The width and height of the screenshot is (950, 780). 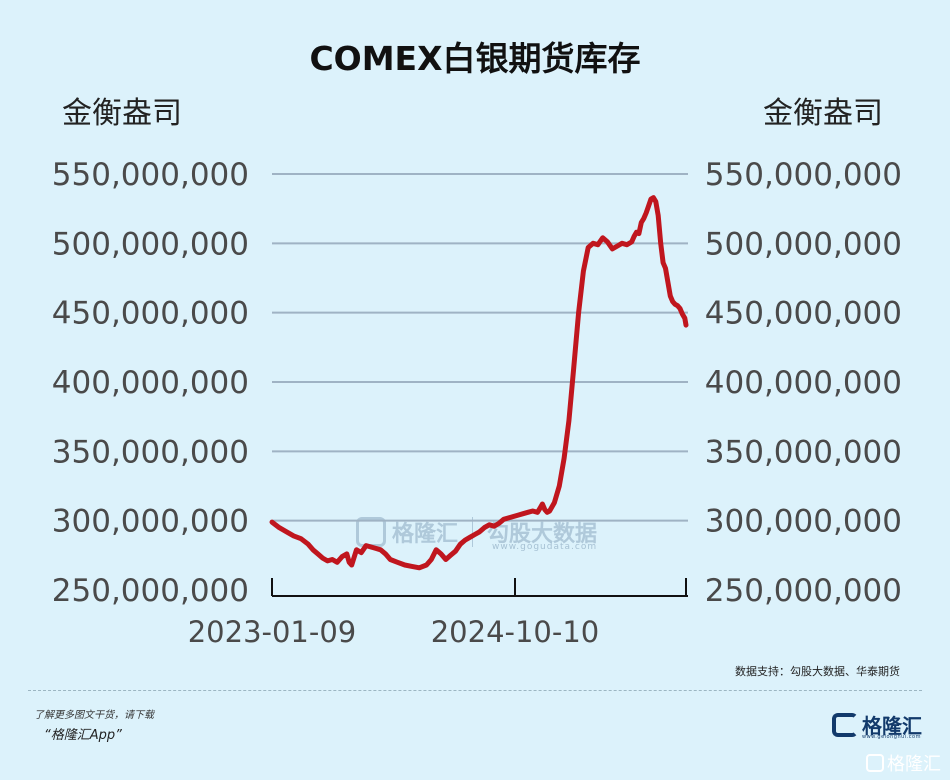 What do you see at coordinates (803, 175) in the screenshot?
I see `y-tick-label-right: 550,000,000` at bounding box center [803, 175].